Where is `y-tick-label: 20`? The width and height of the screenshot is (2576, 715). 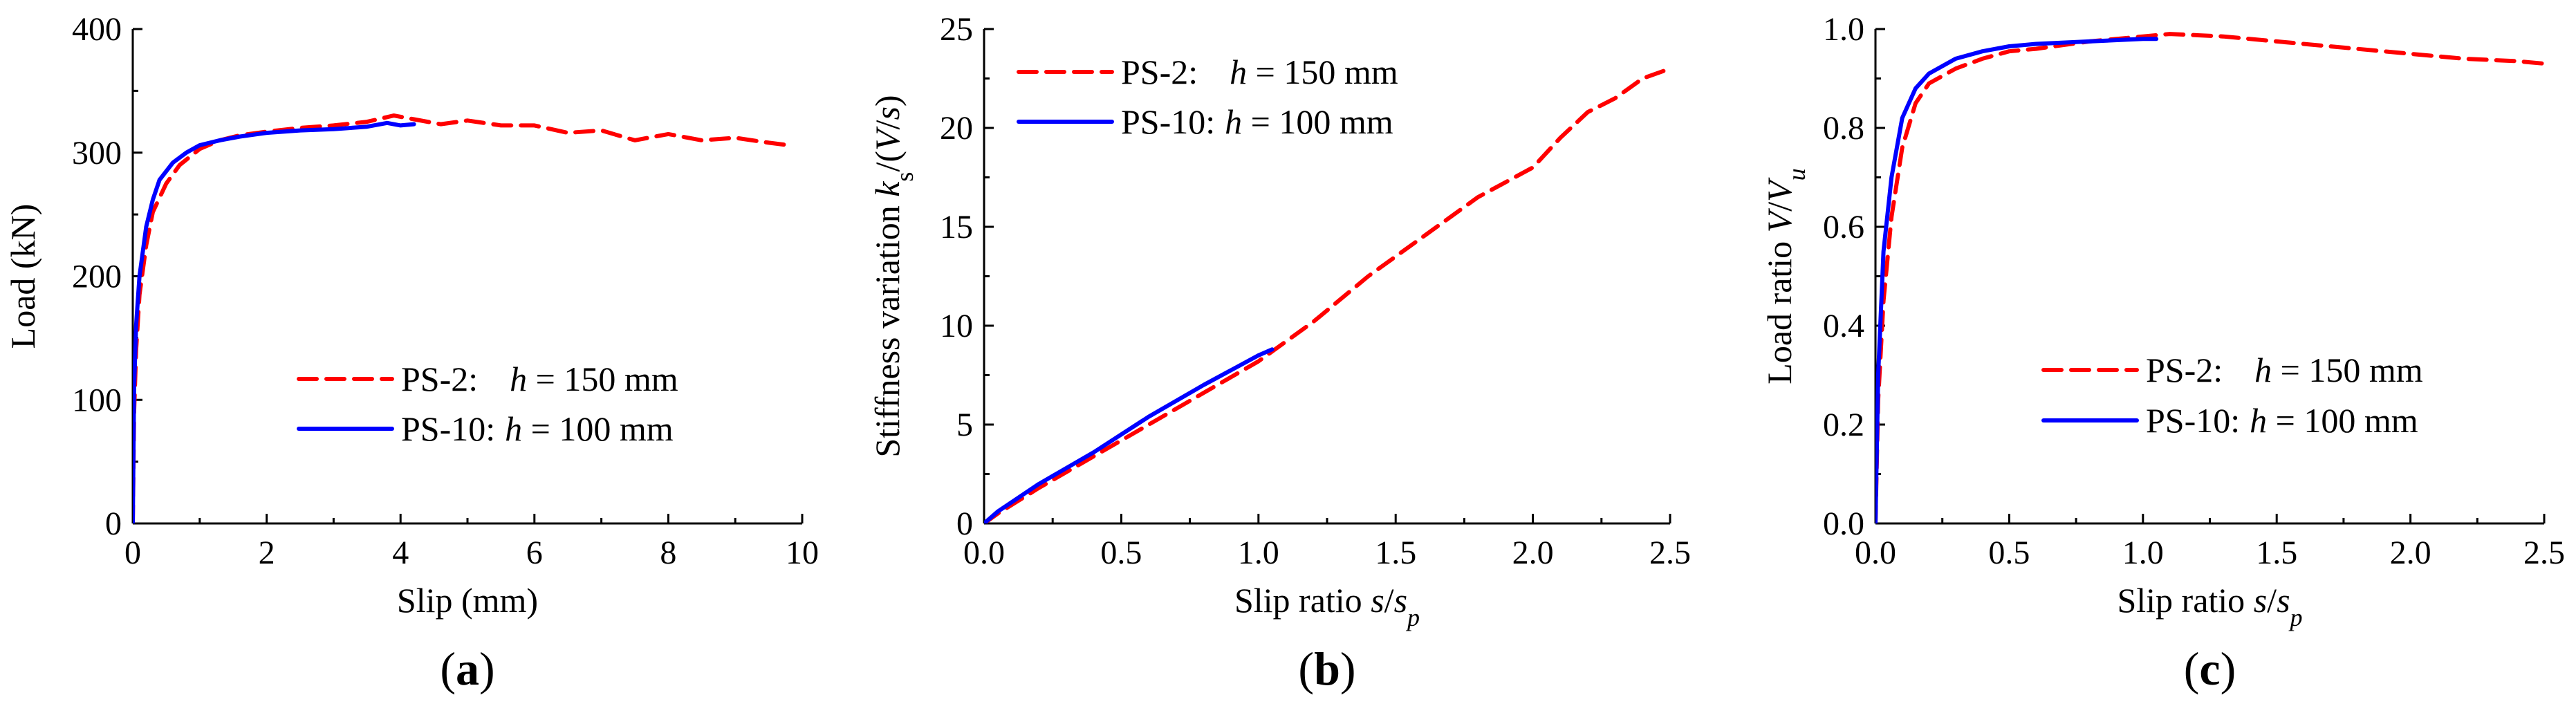 y-tick-label: 20 is located at coordinates (957, 128).